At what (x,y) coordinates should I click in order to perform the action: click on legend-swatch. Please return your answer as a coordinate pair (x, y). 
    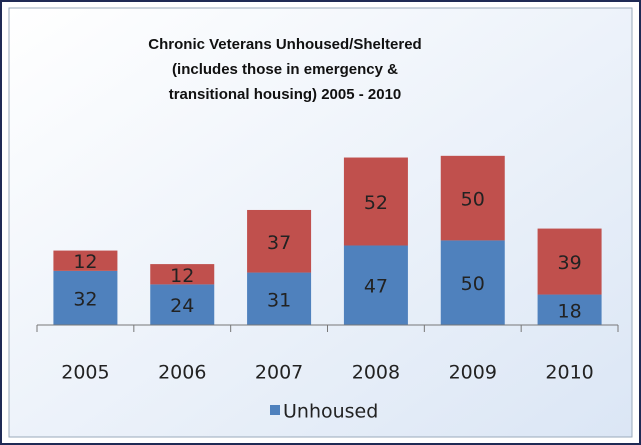
    Looking at the image, I should click on (275, 410).